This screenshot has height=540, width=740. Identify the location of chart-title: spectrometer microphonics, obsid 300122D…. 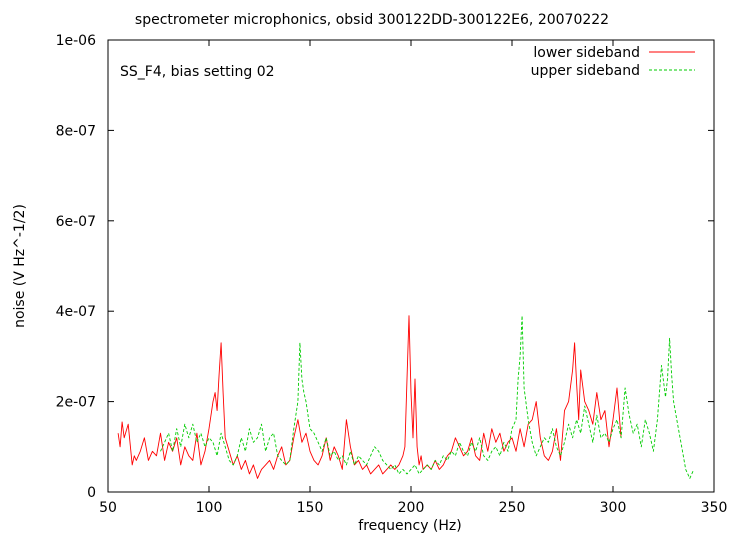
(372, 20).